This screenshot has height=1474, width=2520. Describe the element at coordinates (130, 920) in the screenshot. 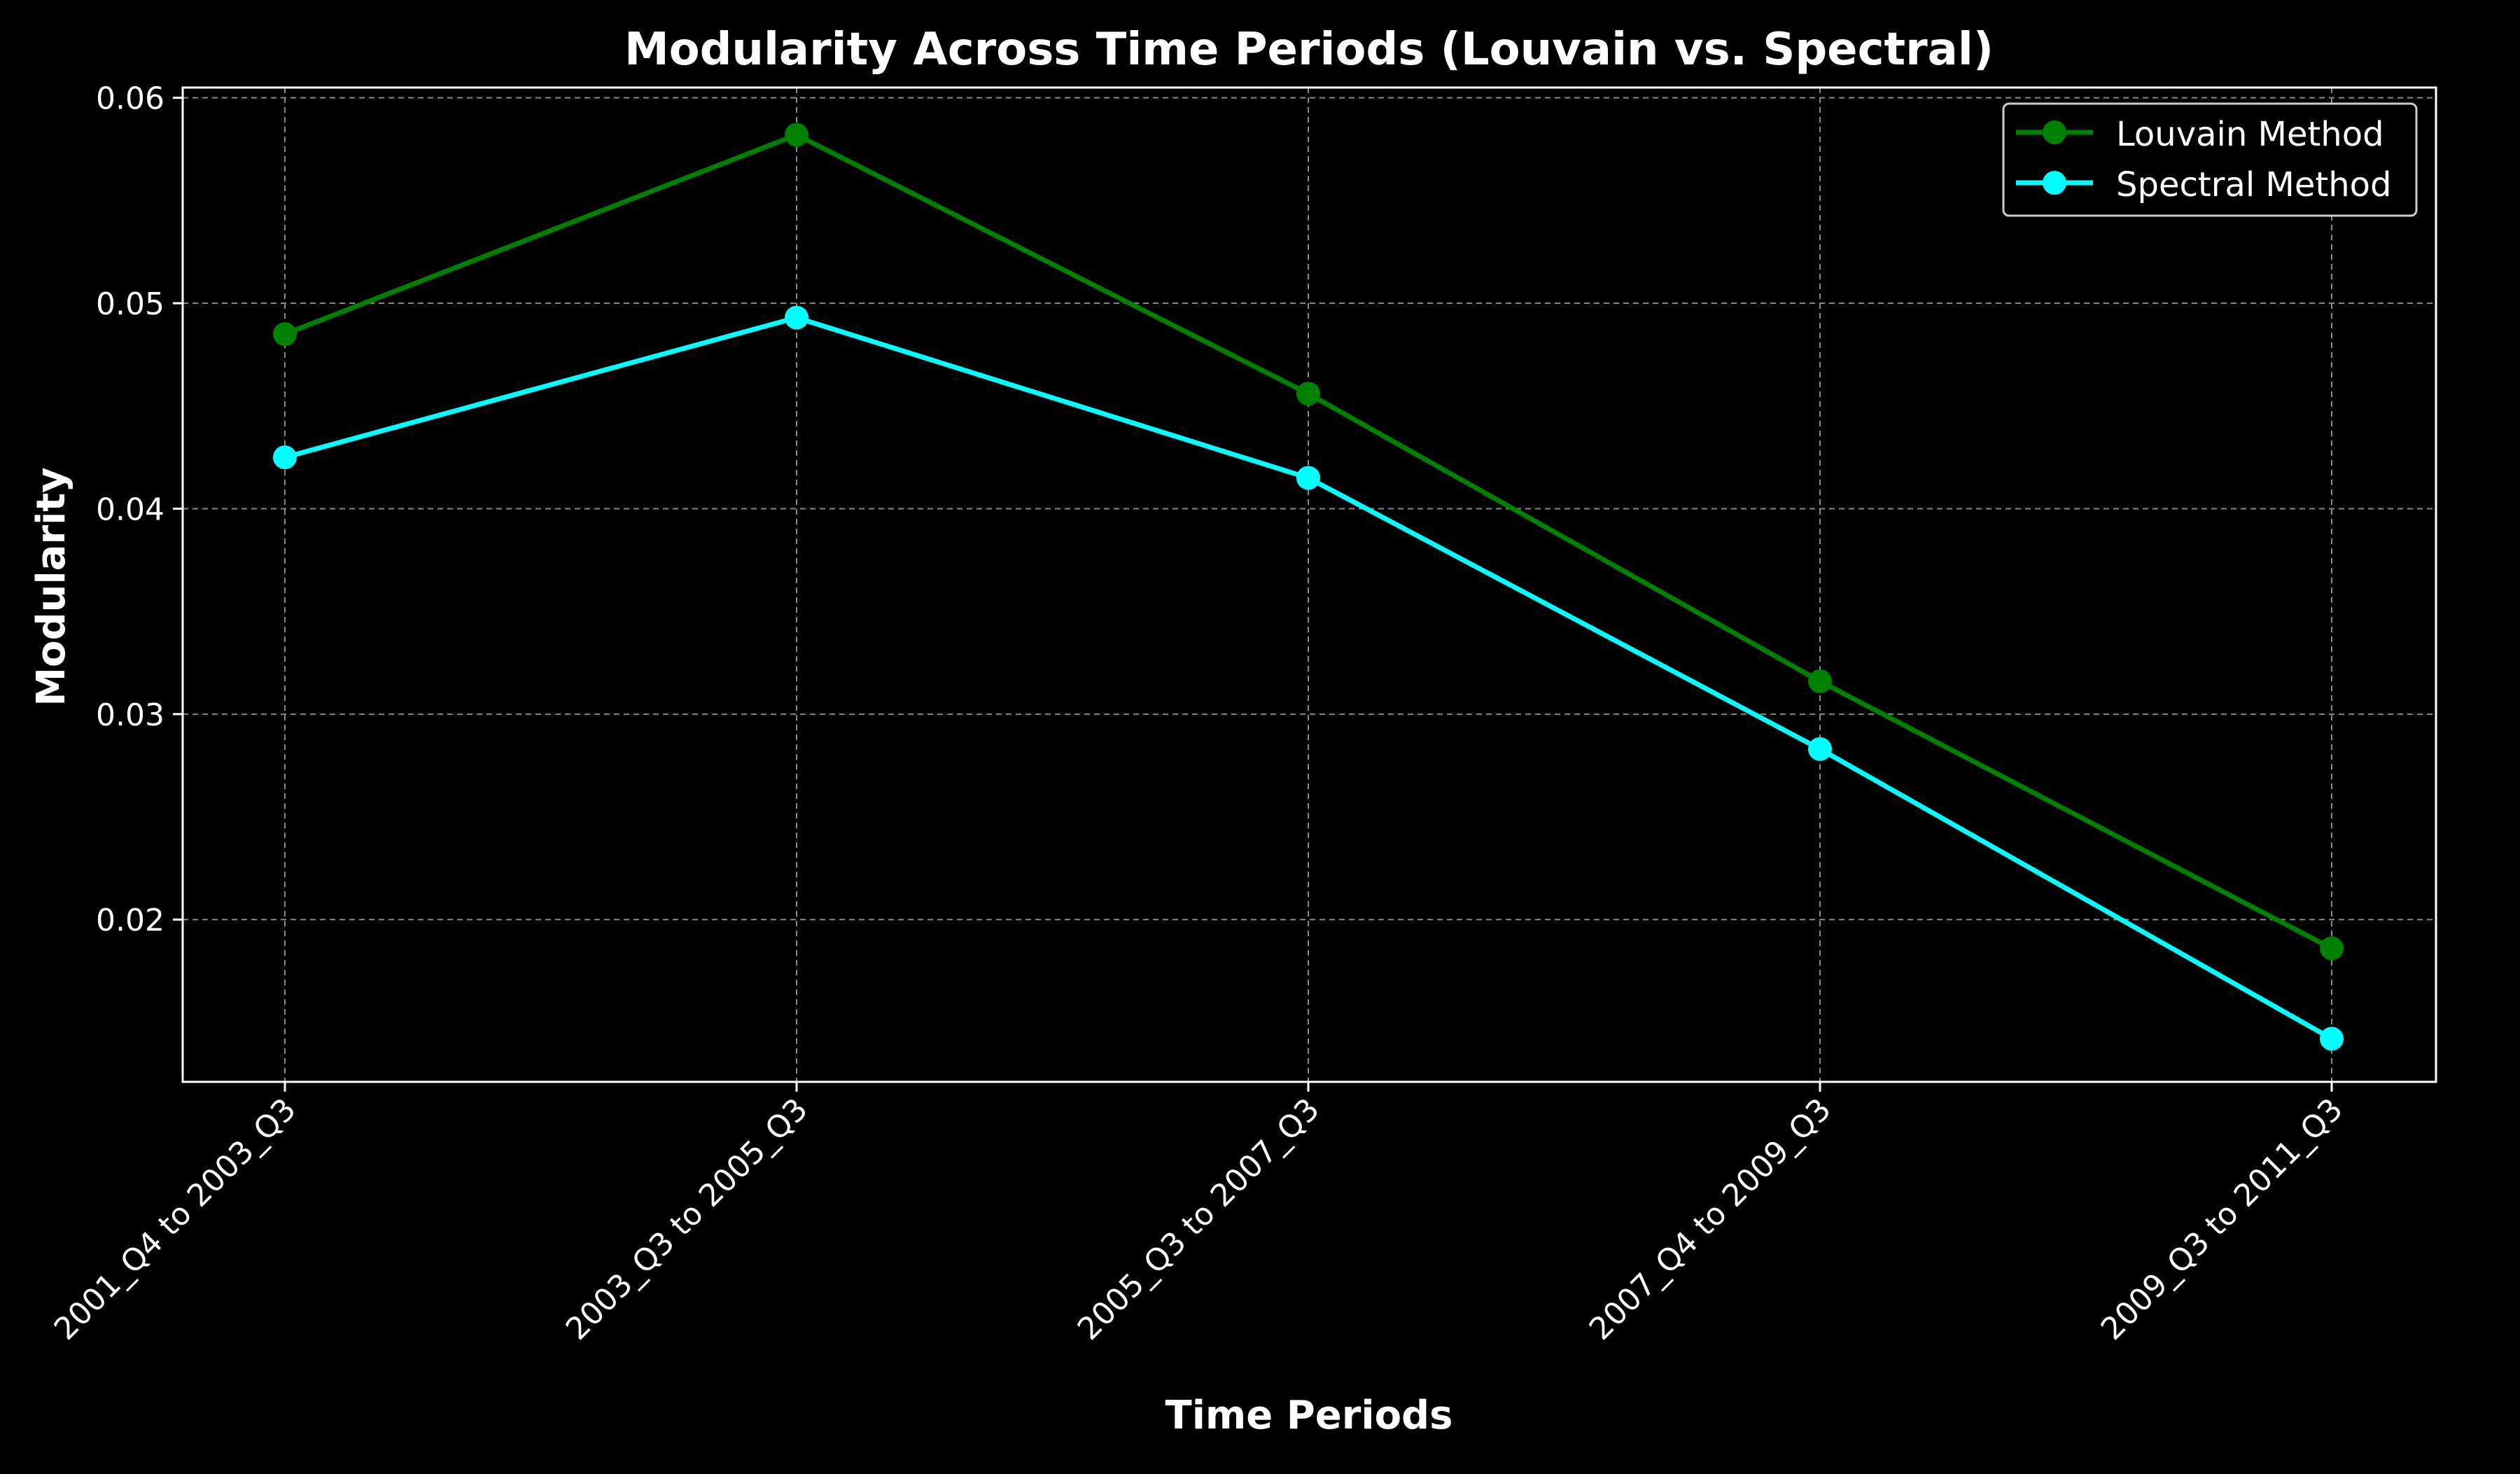

I see `y-tick-label: 0.02` at that location.